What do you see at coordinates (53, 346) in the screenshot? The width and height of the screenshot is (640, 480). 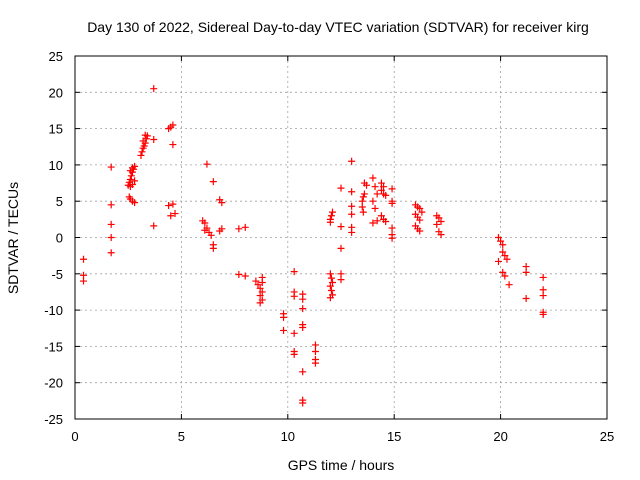 I see `y-tick-label: -15` at bounding box center [53, 346].